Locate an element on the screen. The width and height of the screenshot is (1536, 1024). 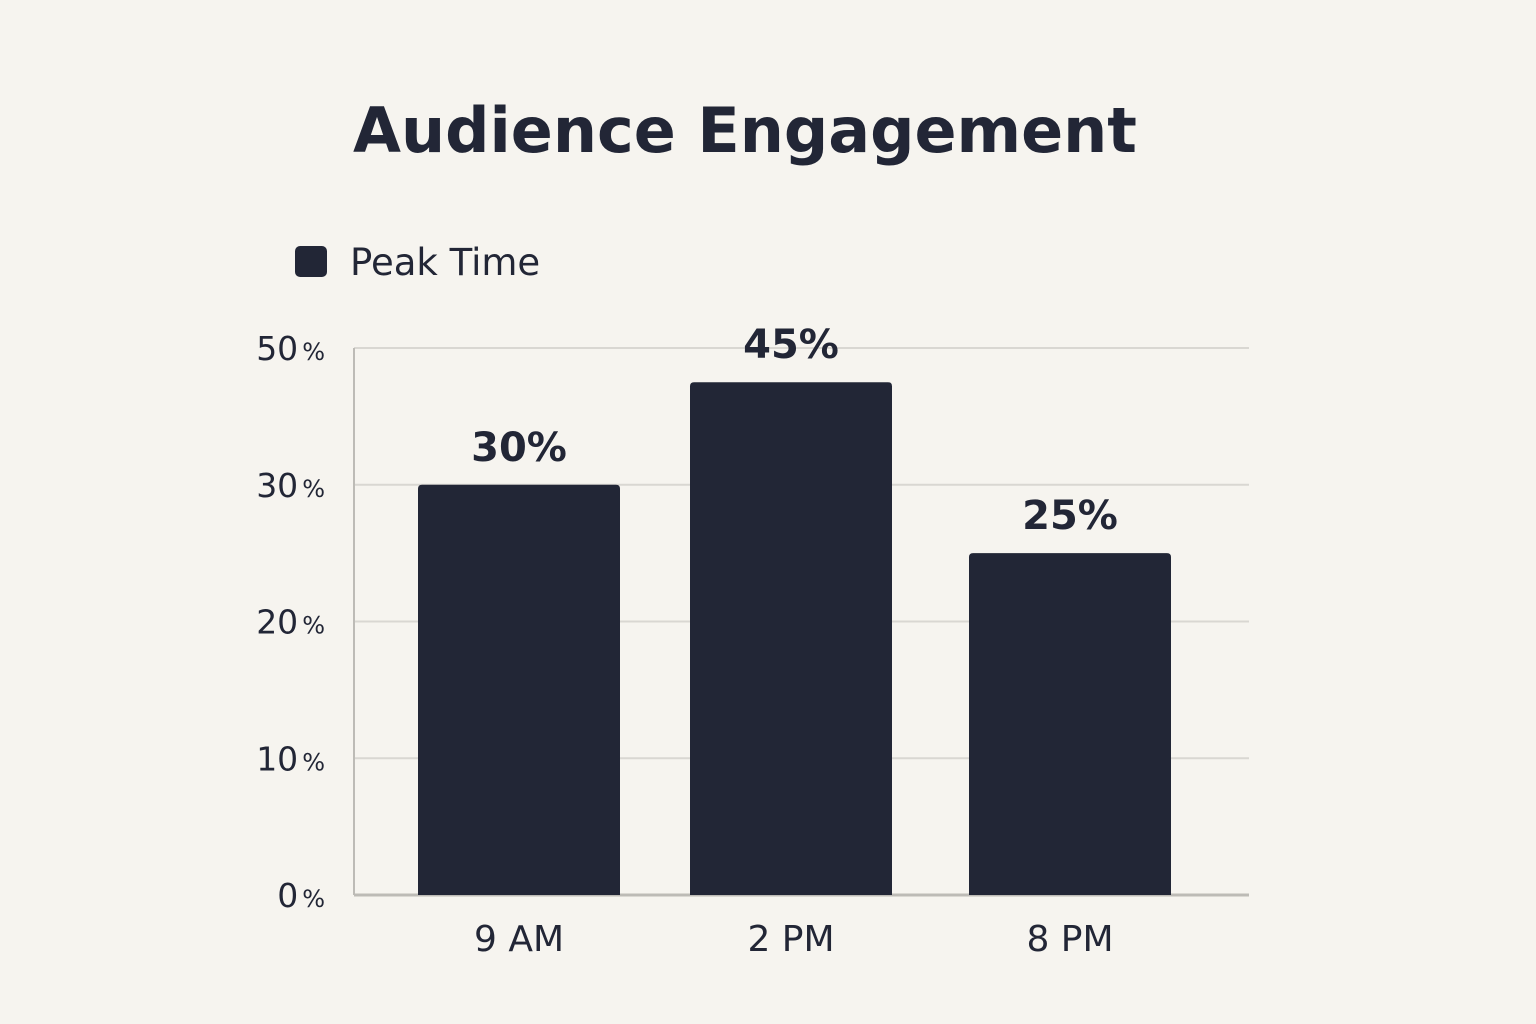
y-tick-label: 10% is located at coordinates (290, 758).